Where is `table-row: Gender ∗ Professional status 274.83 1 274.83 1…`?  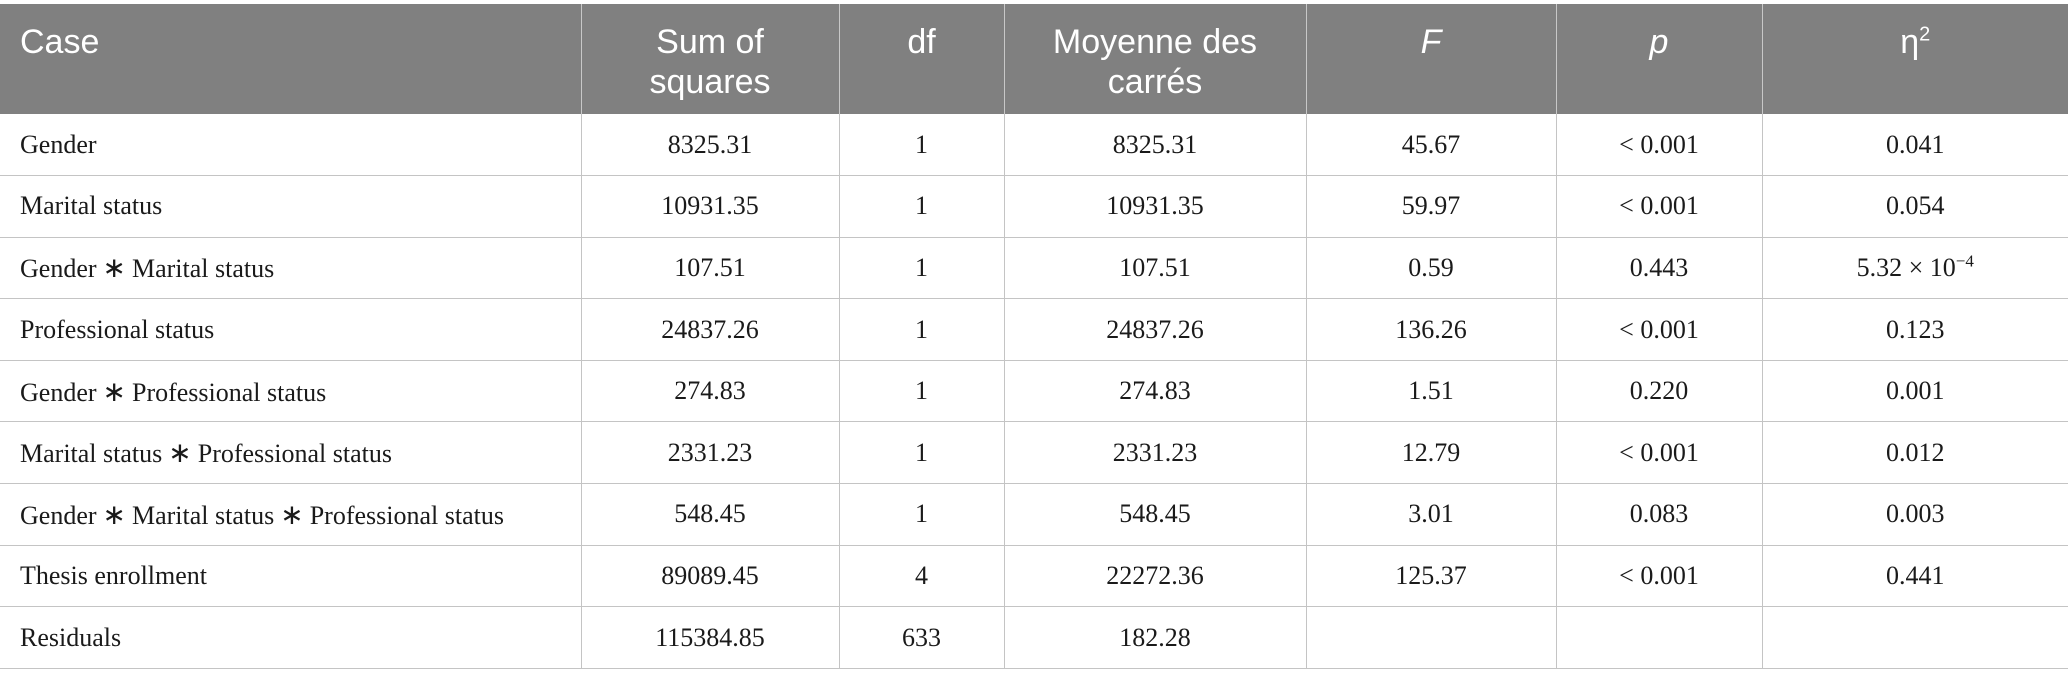 table-row: Gender ∗ Professional status 274.83 1 274.83 1… is located at coordinates (1034, 391).